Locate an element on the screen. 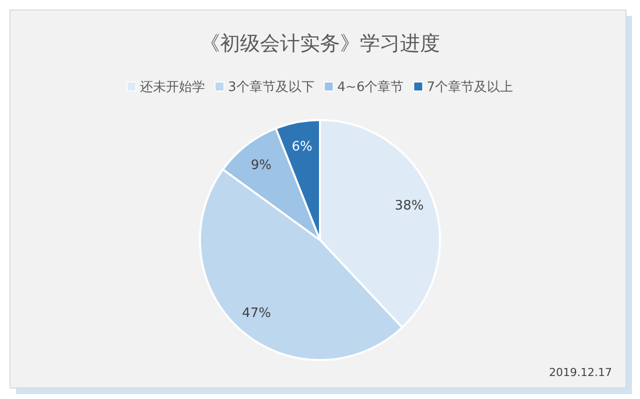 The image size is (640, 399). data-label: 9% is located at coordinates (261, 166).